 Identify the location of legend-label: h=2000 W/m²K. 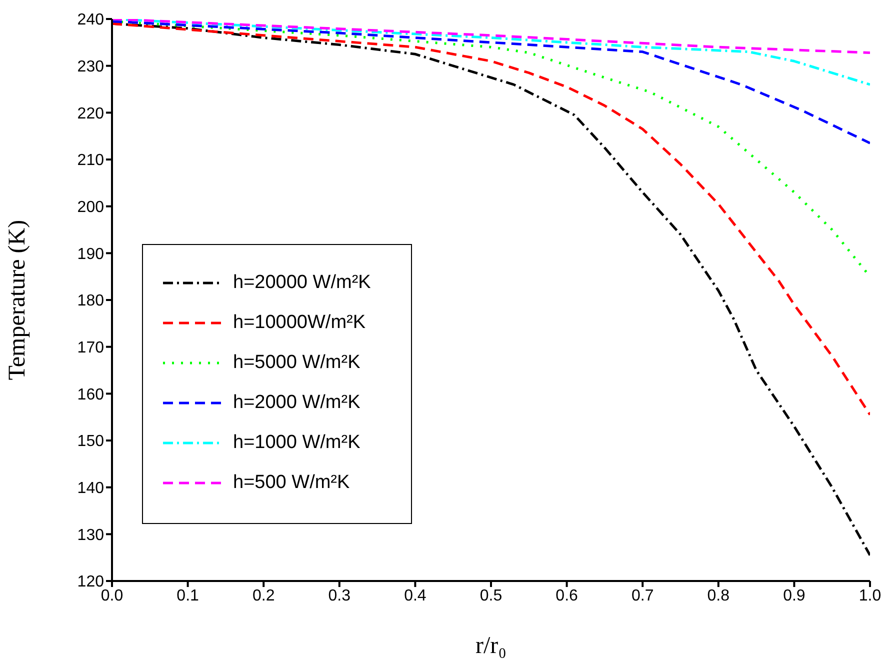
(296, 403).